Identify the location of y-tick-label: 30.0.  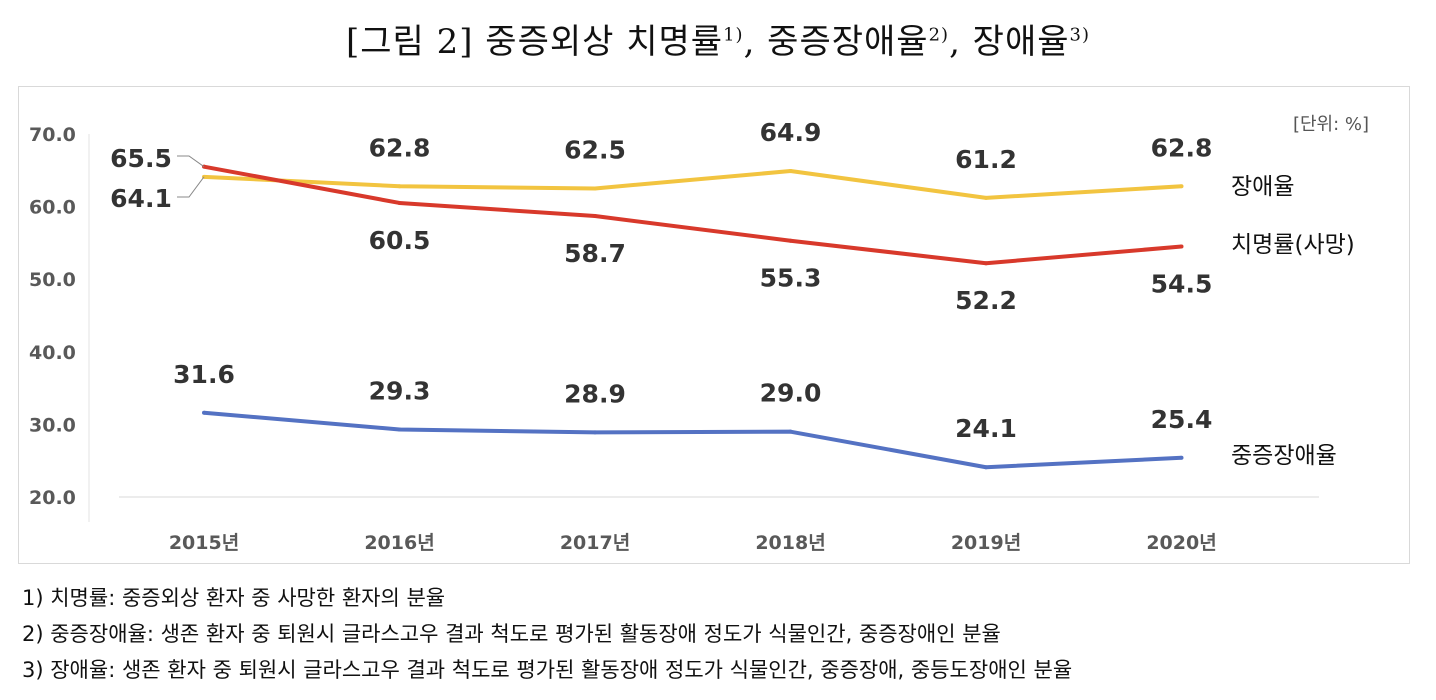
(52, 425).